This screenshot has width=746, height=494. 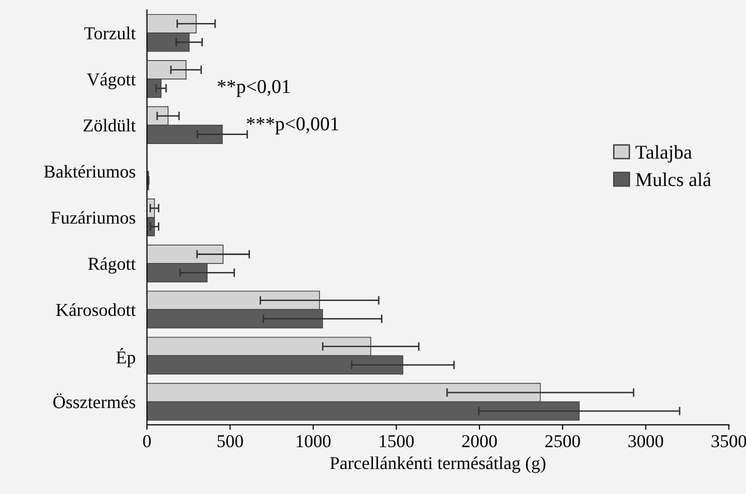 What do you see at coordinates (664, 154) in the screenshot?
I see `legend-label: Talajba` at bounding box center [664, 154].